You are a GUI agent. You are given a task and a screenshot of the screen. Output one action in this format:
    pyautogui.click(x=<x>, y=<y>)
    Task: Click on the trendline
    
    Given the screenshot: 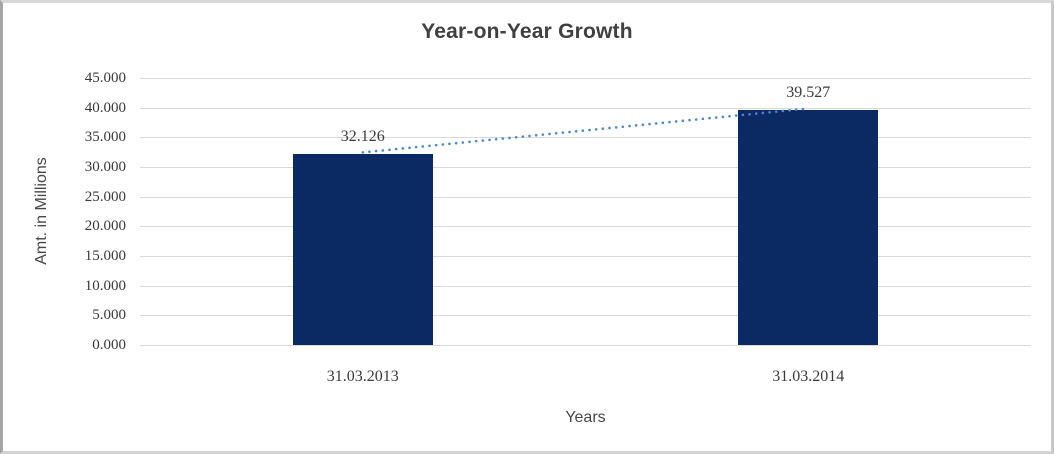 What is the action you would take?
    pyautogui.click(x=585, y=130)
    